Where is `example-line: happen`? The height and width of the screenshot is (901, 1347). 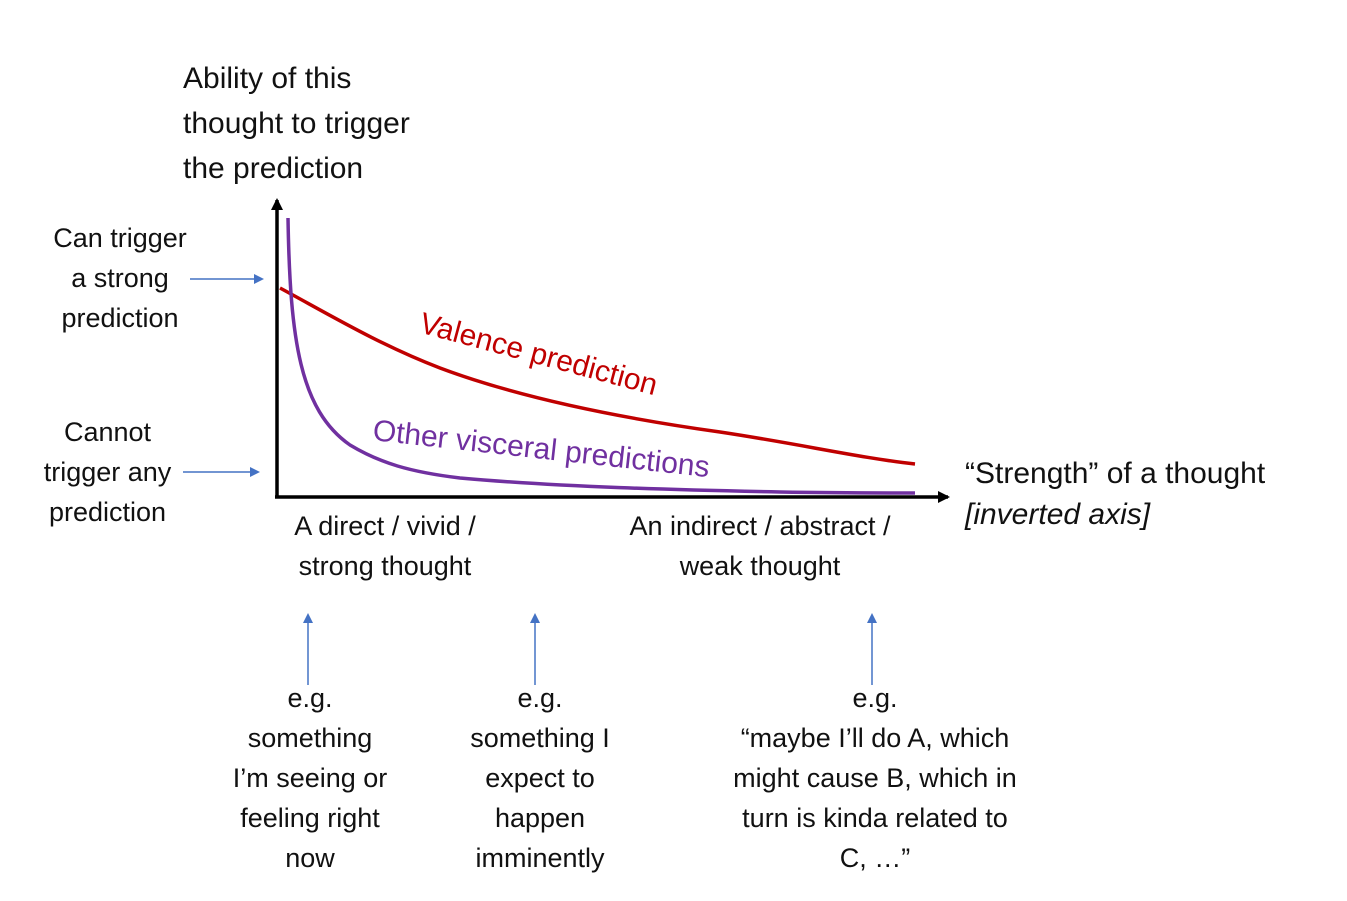
example-line: happen is located at coordinates (540, 818).